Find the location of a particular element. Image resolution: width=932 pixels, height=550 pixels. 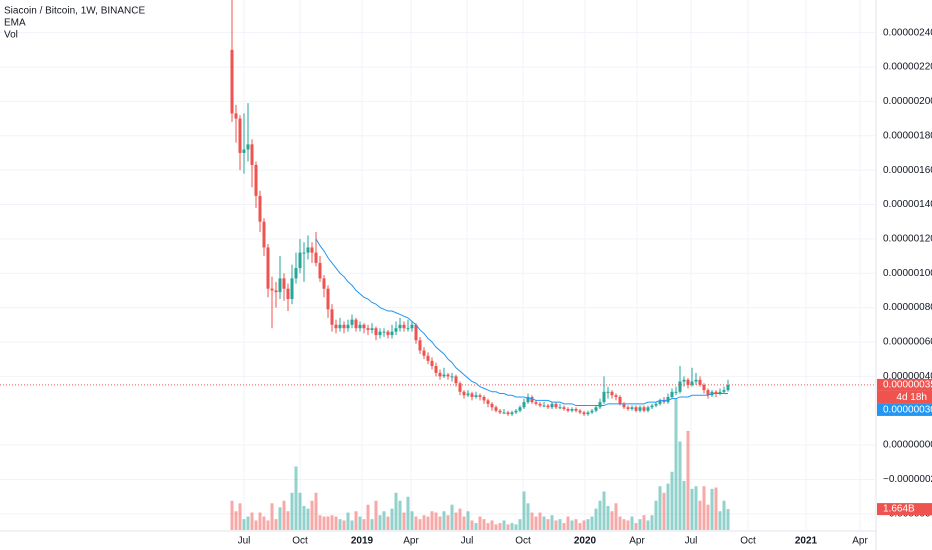

y-tick-label: 0.00000180 is located at coordinates (907, 135).